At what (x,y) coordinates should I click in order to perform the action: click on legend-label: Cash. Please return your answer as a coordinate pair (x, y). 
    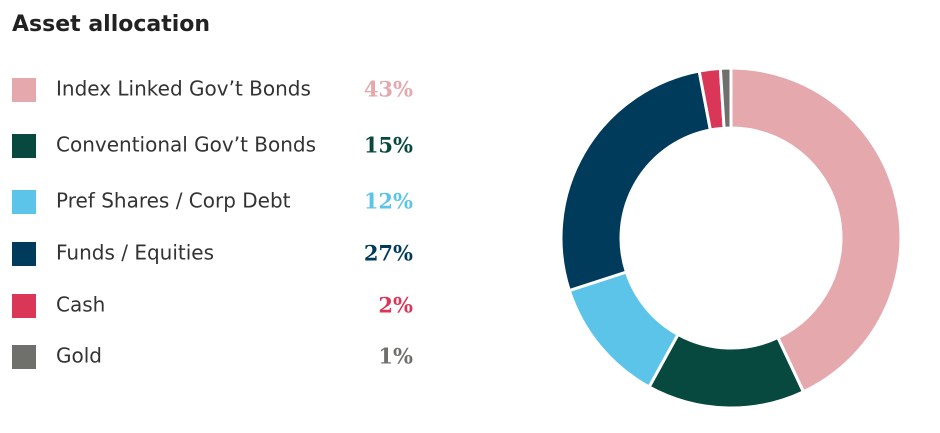
    Looking at the image, I should click on (80, 305).